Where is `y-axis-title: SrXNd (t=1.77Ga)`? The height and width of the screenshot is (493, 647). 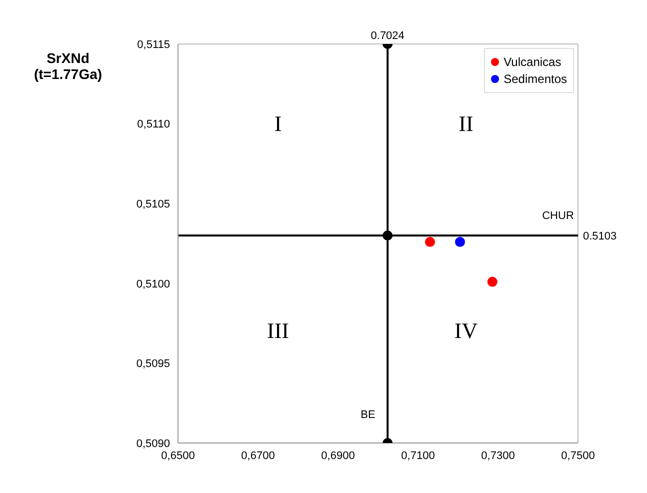
y-axis-title: SrXNd (t=1.77Ga) is located at coordinates (68, 66).